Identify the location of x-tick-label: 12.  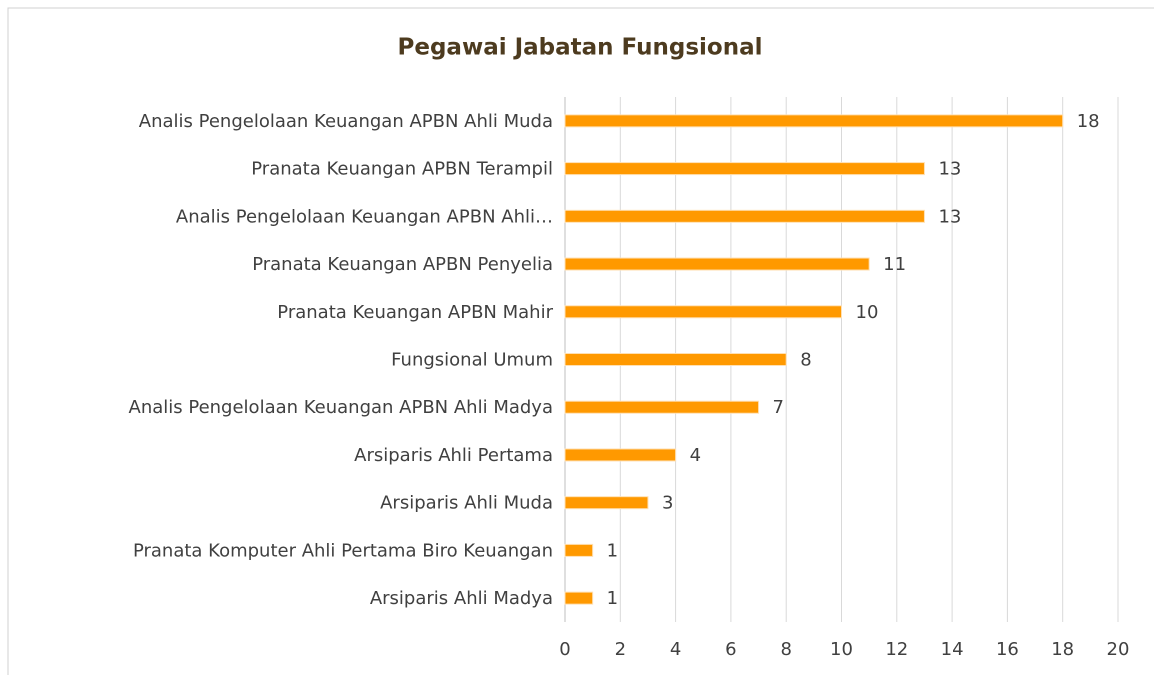
(896, 649).